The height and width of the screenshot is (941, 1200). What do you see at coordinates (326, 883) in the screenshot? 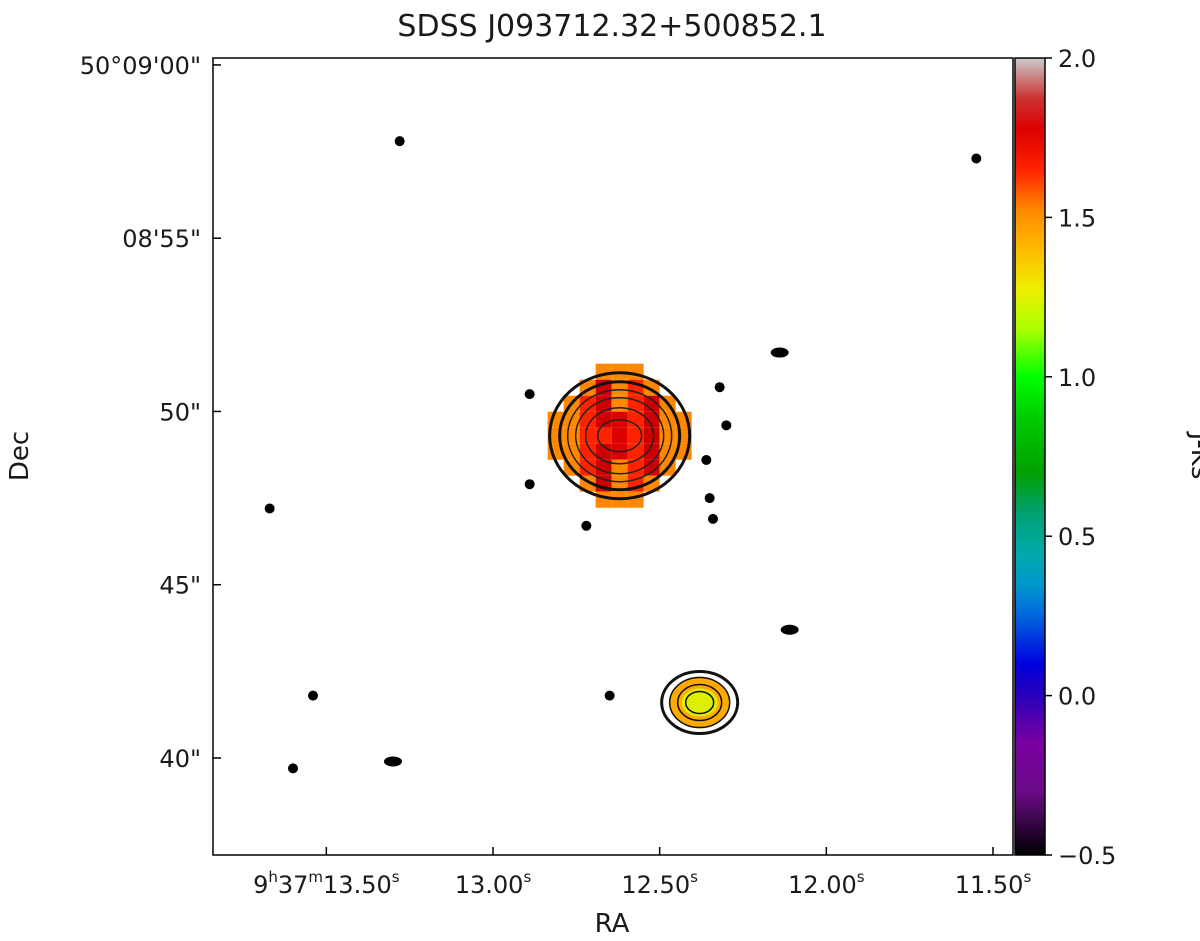
I see `x-tick-label: 9h37m13.50s` at bounding box center [326, 883].